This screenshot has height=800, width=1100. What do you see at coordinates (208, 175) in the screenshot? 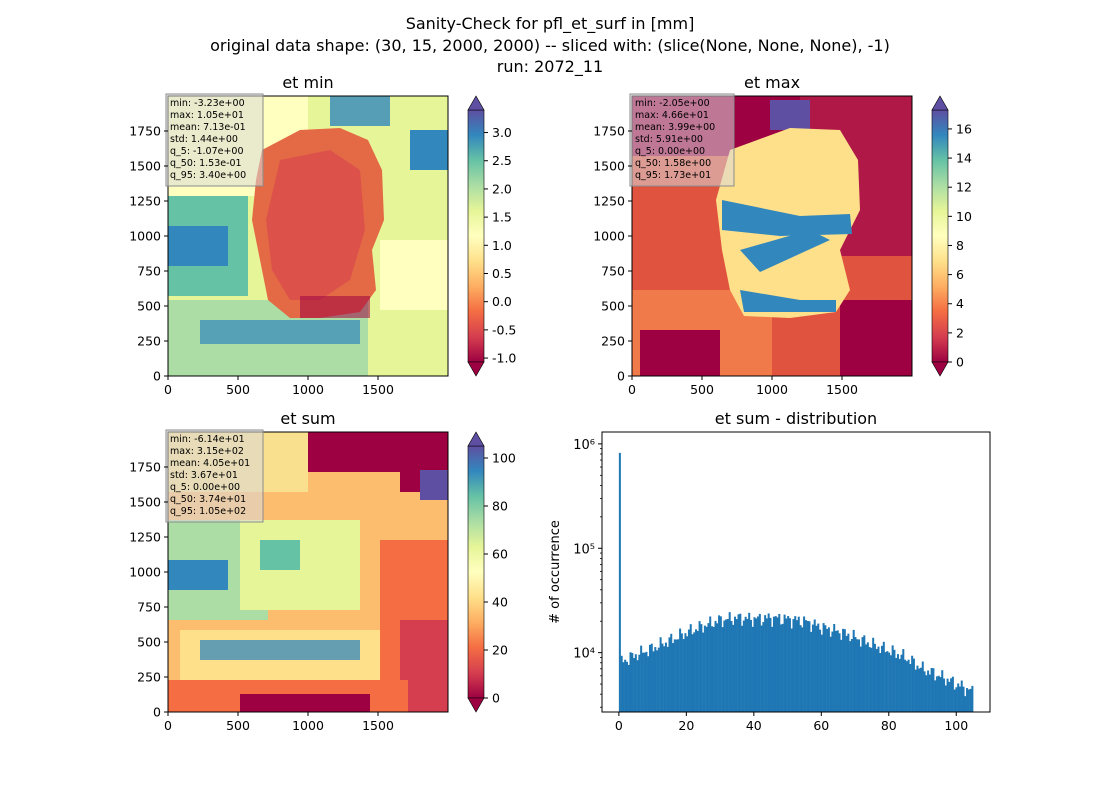
I see `stats-line: q_95: 3.40e+00` at bounding box center [208, 175].